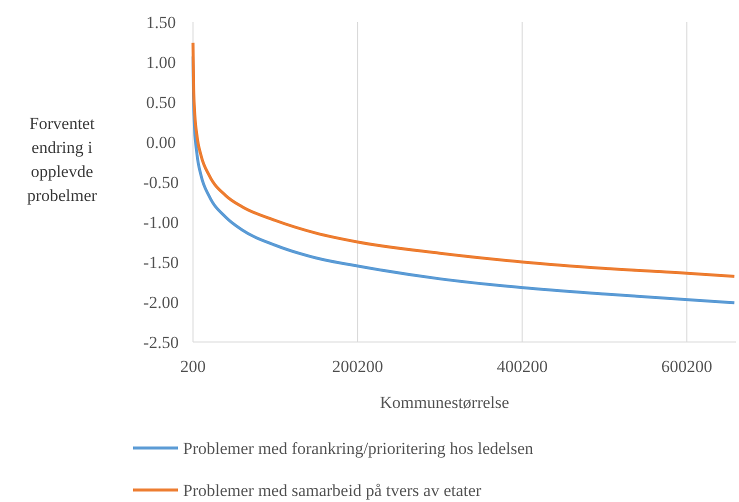  Describe the element at coordinates (193, 366) in the screenshot. I see `x-tick-label: 200` at that location.